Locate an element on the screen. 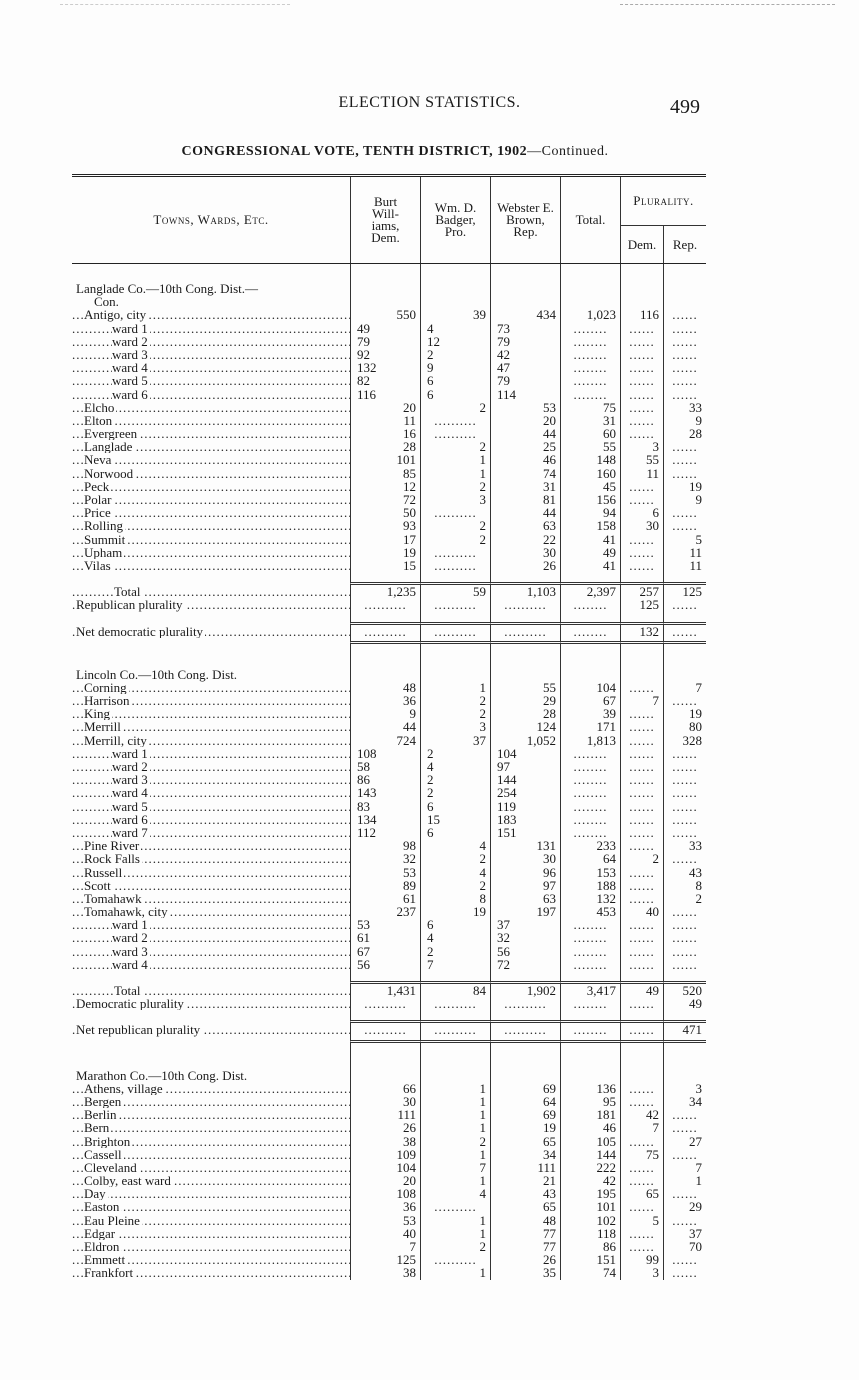 The width and height of the screenshot is (859, 1380). section-heading: Marathon Co.—10th Cong. Dist. is located at coordinates (162, 1075).